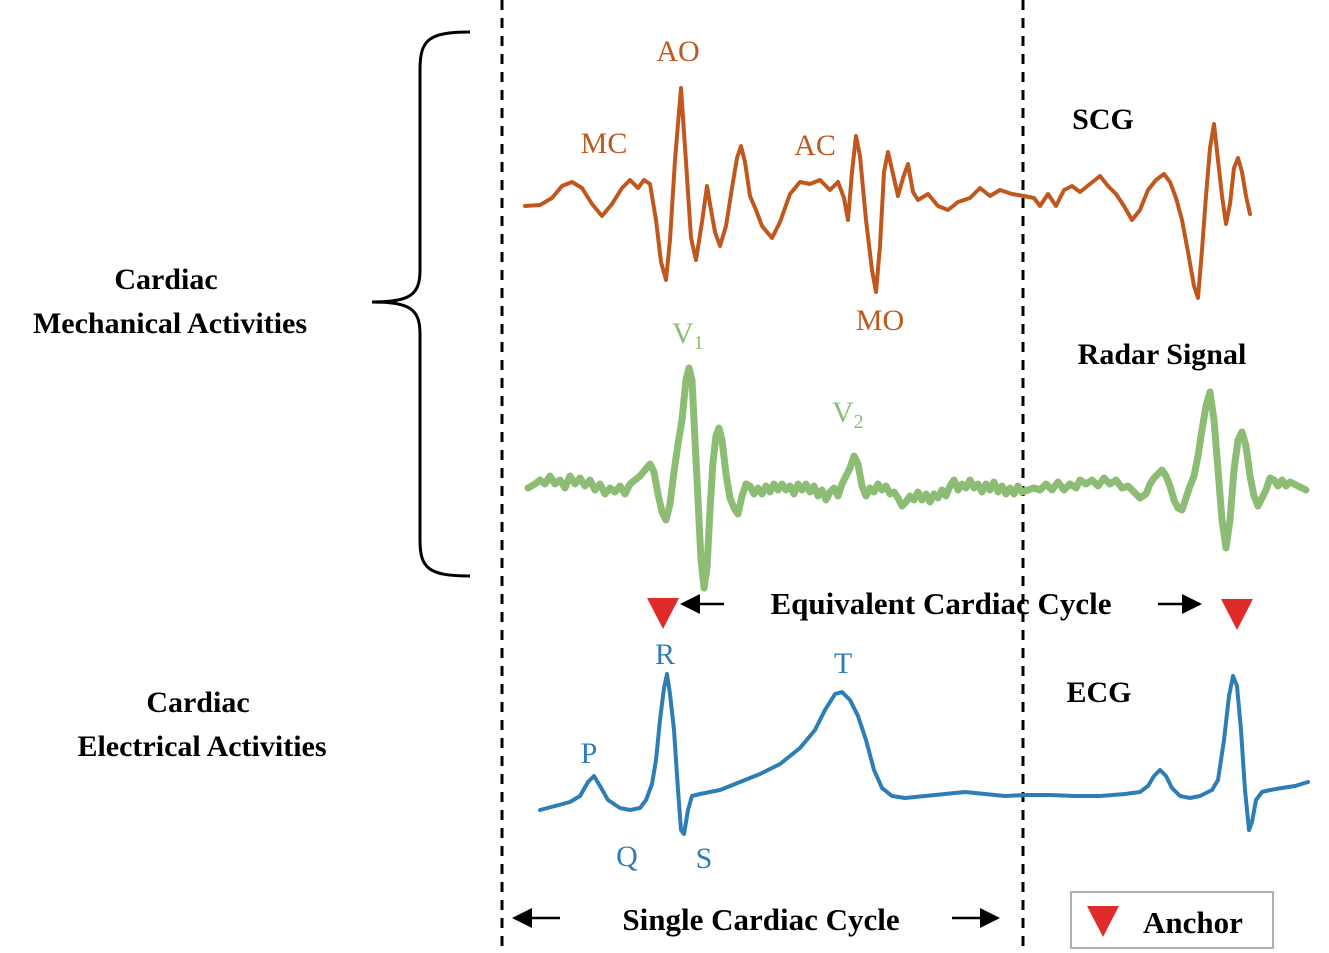 The image size is (1329, 953). I want to click on scg-signal-name: SCG, so click(1103, 119).